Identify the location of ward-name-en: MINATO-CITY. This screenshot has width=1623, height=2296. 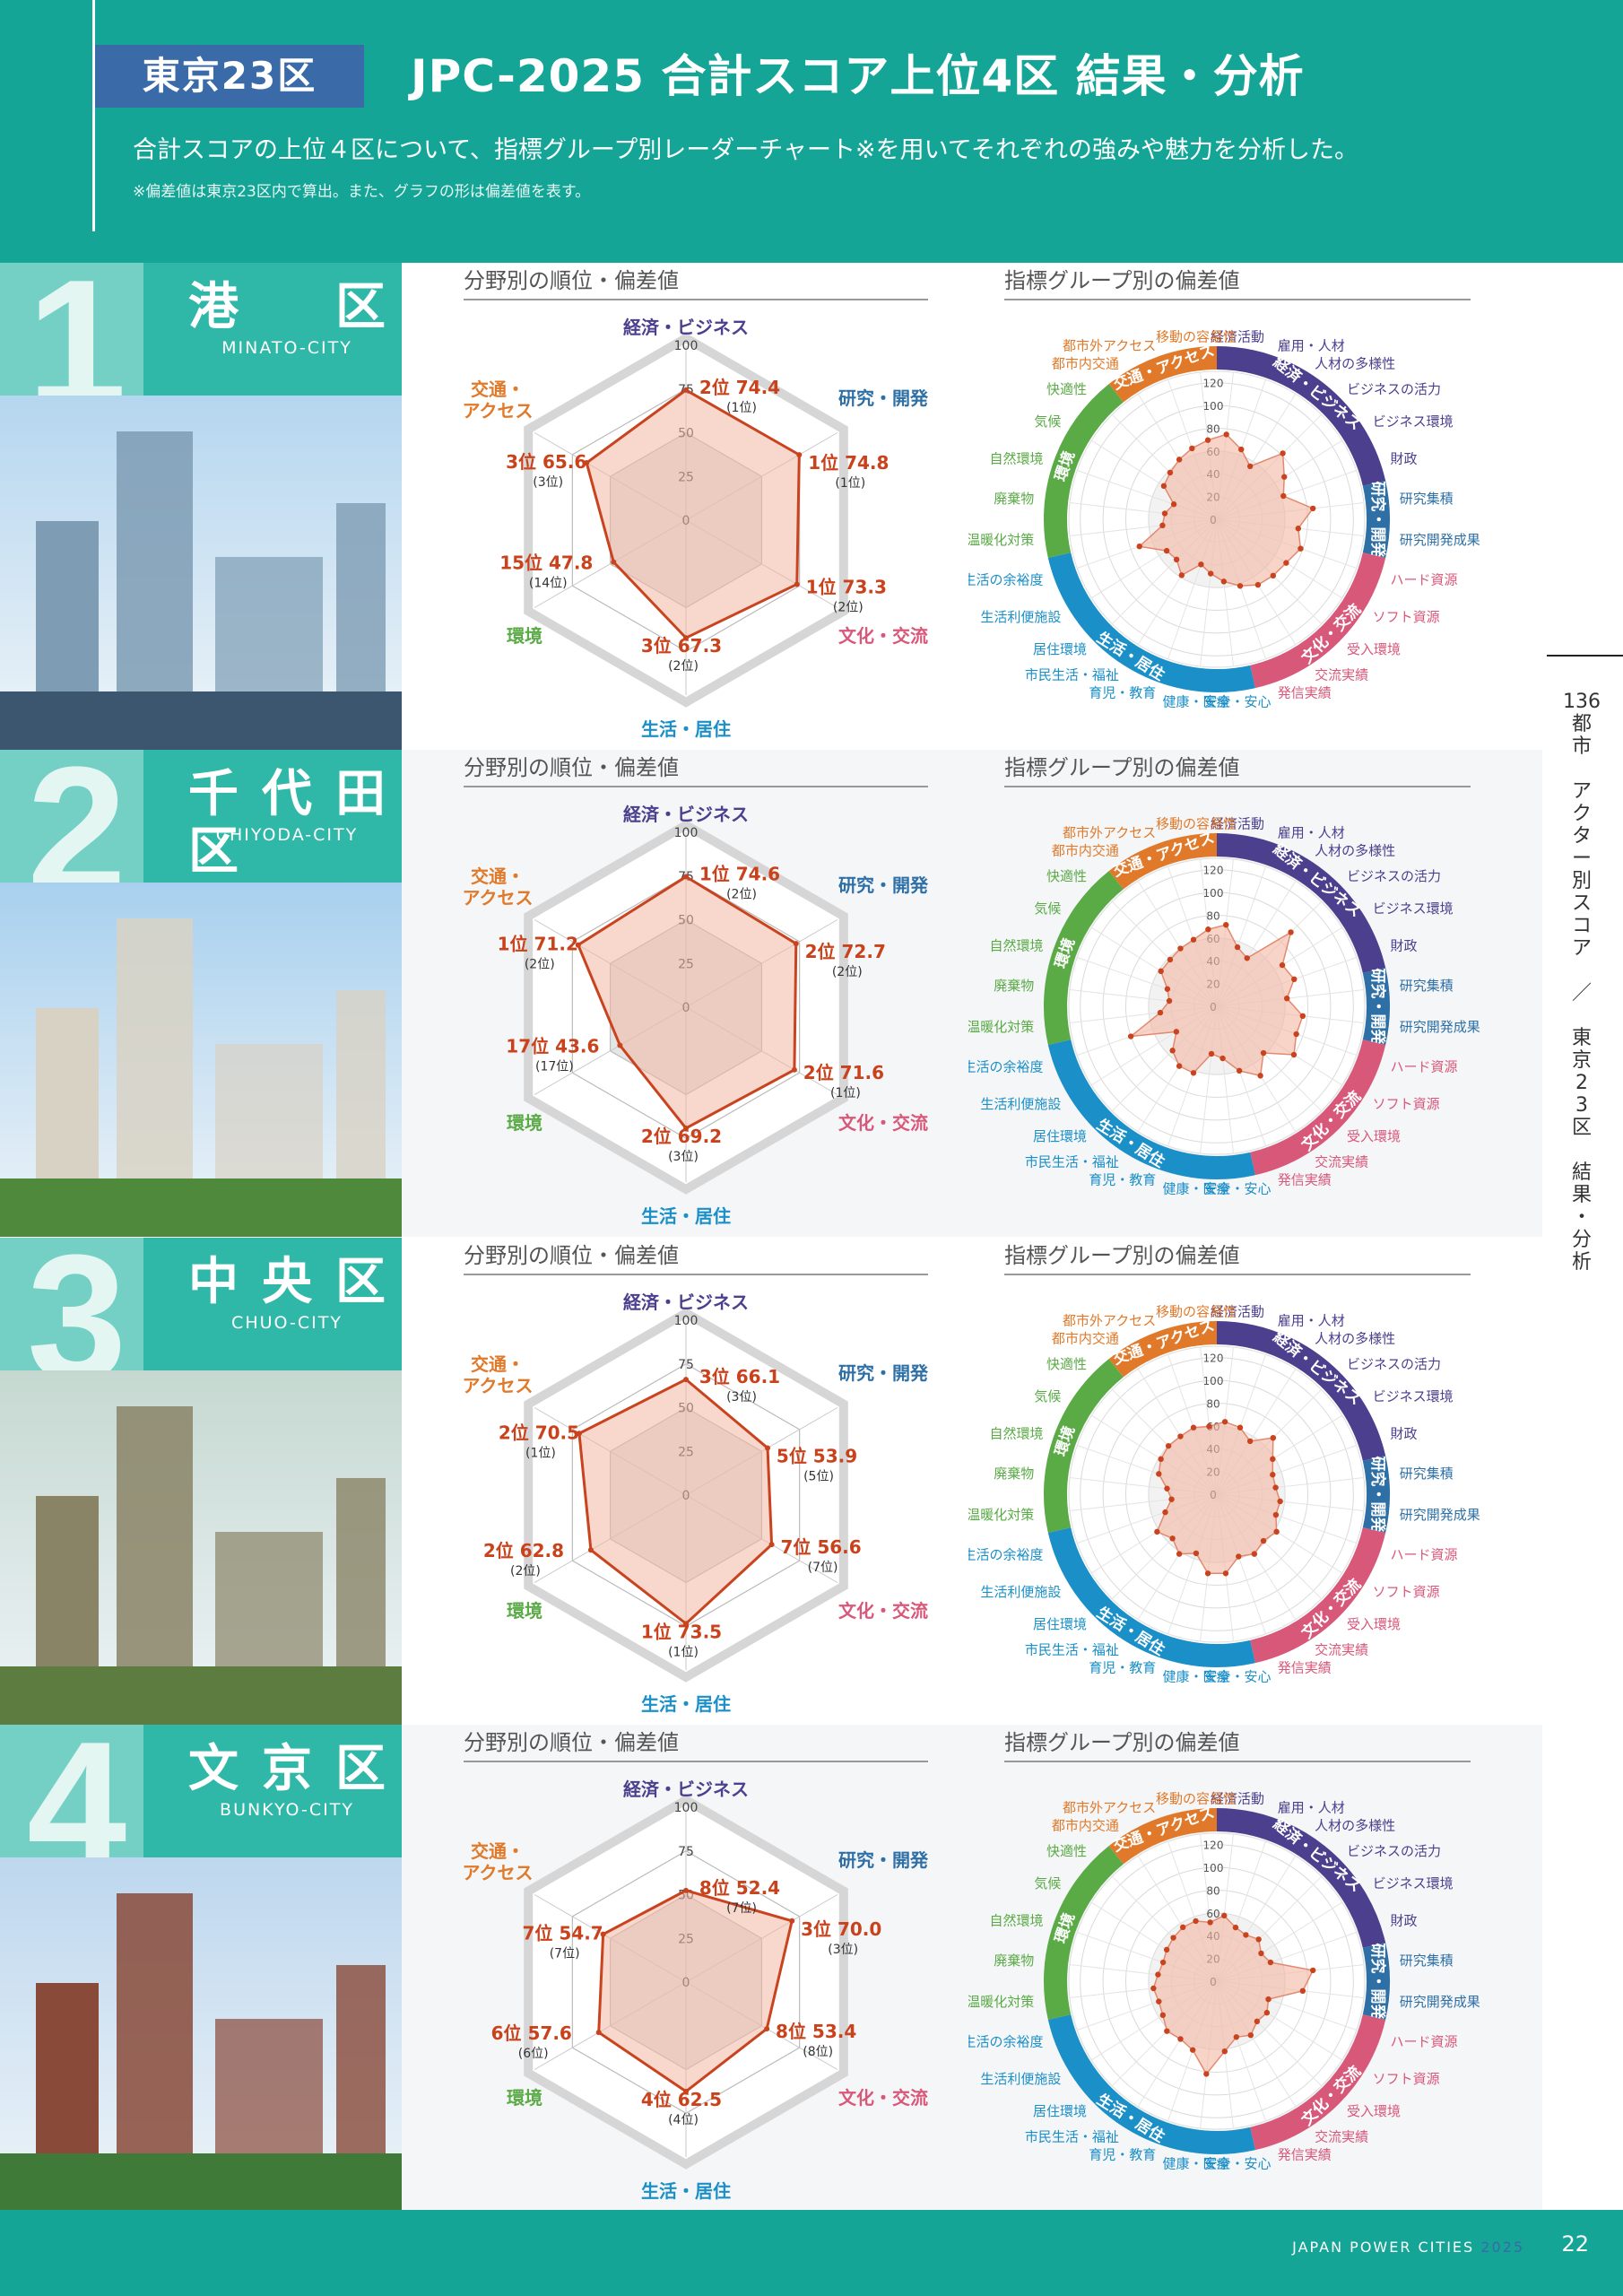
(286, 348).